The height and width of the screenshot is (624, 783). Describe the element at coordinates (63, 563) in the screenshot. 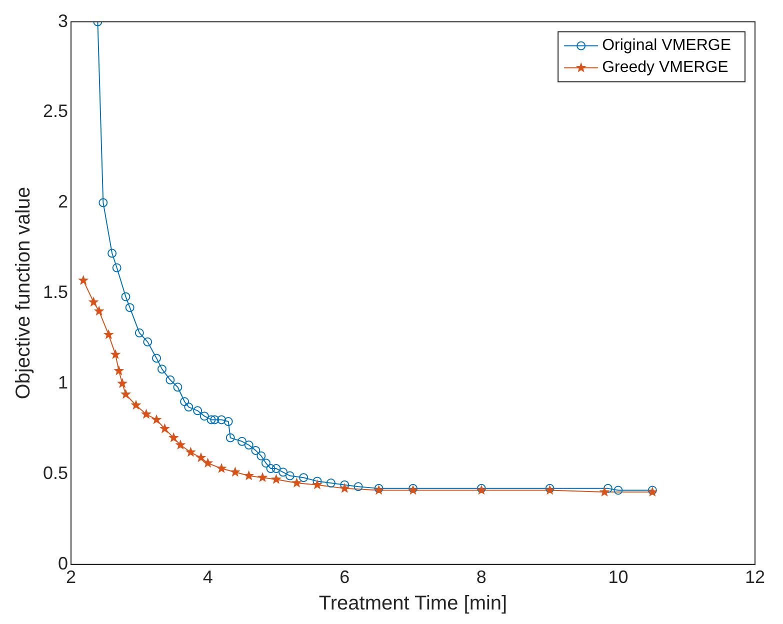

I see `y-tick-label: 0` at that location.